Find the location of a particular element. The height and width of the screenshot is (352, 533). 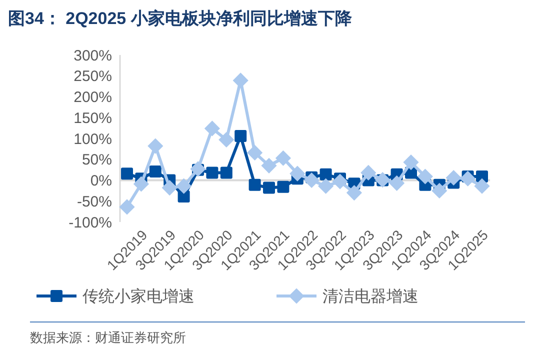

y-tick-label: -50% is located at coordinates (94, 201).